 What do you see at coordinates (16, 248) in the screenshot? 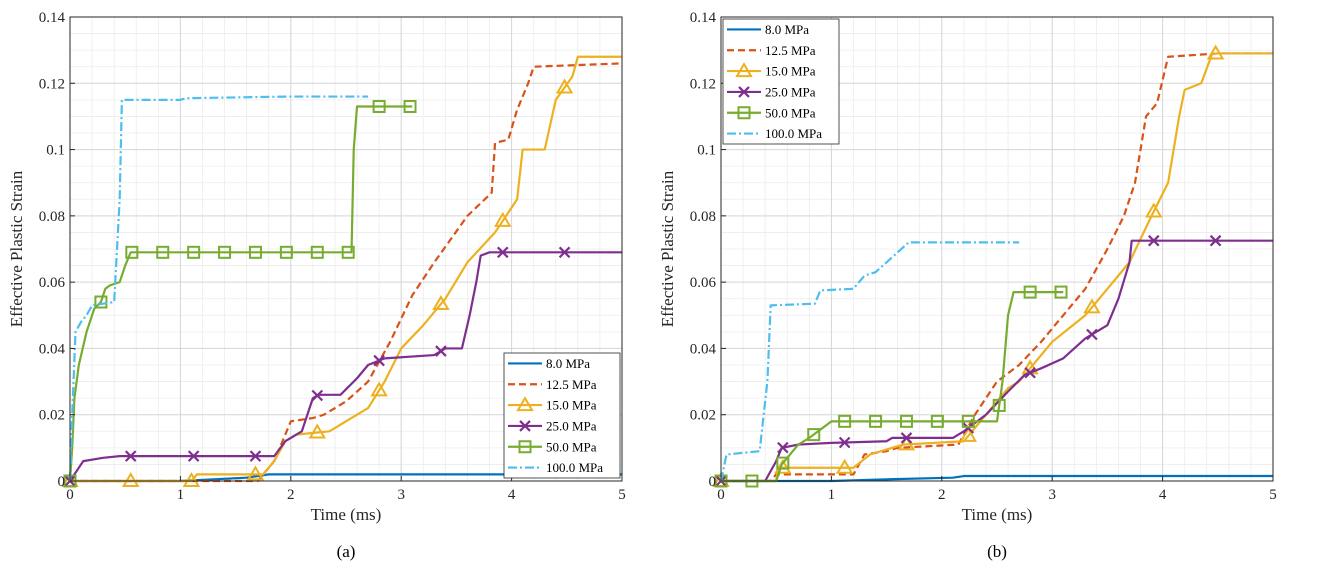
I see `y-axis-label: Effective Plastic Strain` at bounding box center [16, 248].